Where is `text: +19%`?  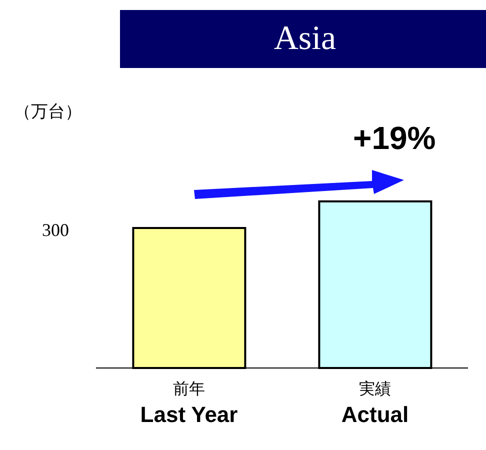 text: +19% is located at coordinates (394, 138).